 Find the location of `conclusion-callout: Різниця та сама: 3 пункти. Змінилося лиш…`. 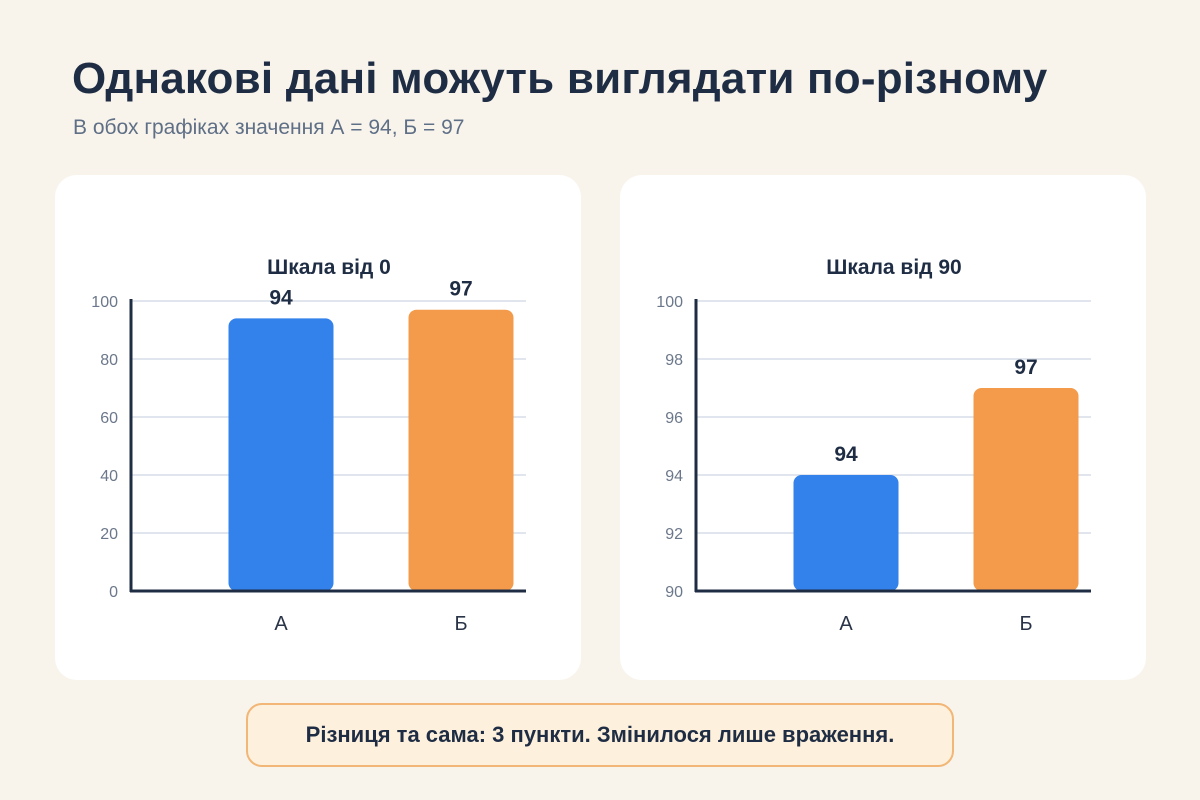

conclusion-callout: Різниця та сама: 3 пункти. Змінилося лиш… is located at coordinates (600, 735).